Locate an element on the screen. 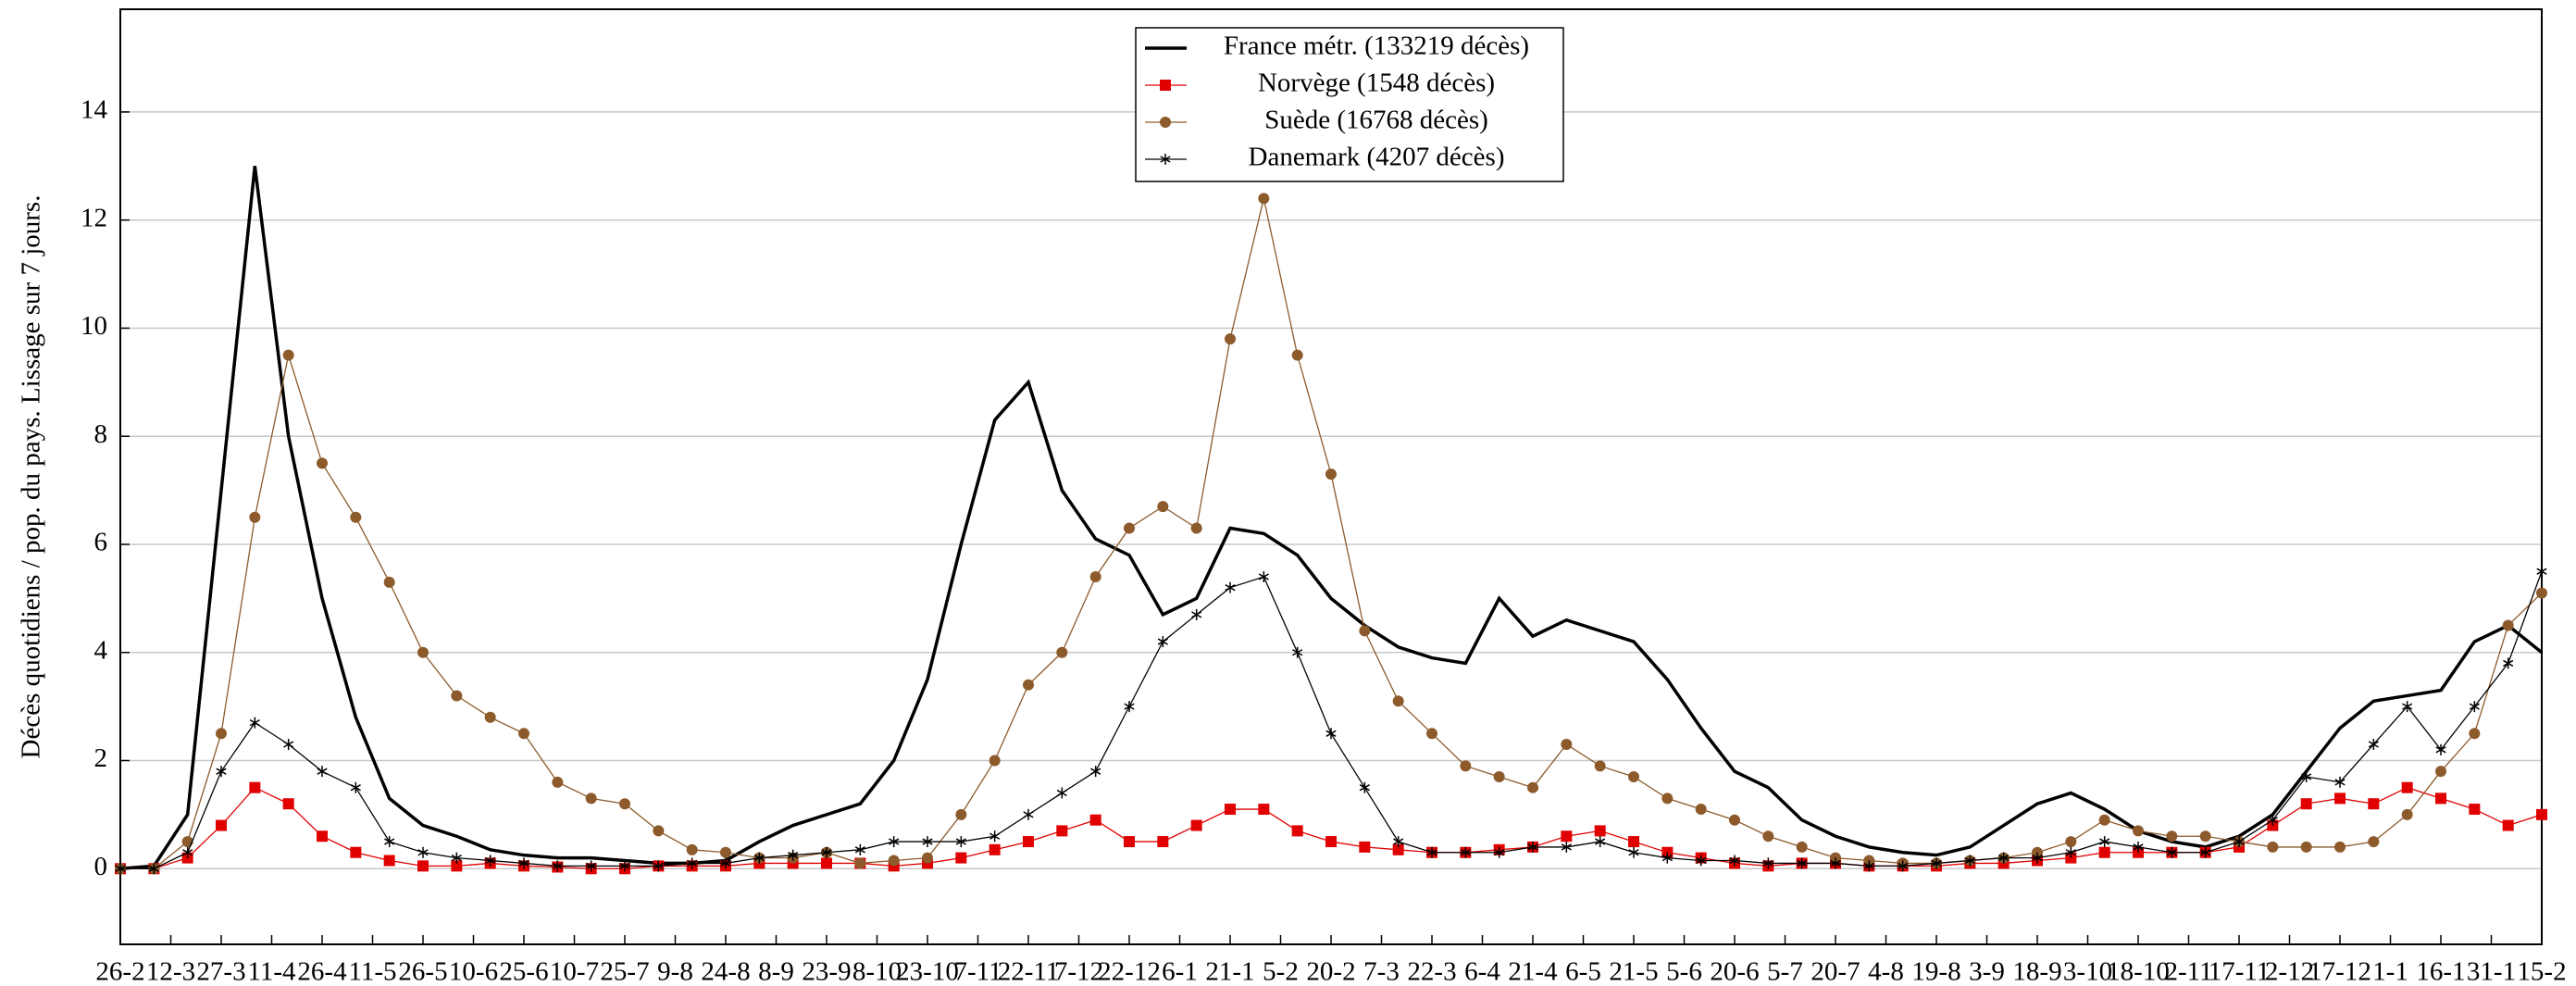  x-tick-label: 18-9 is located at coordinates (2036, 972).